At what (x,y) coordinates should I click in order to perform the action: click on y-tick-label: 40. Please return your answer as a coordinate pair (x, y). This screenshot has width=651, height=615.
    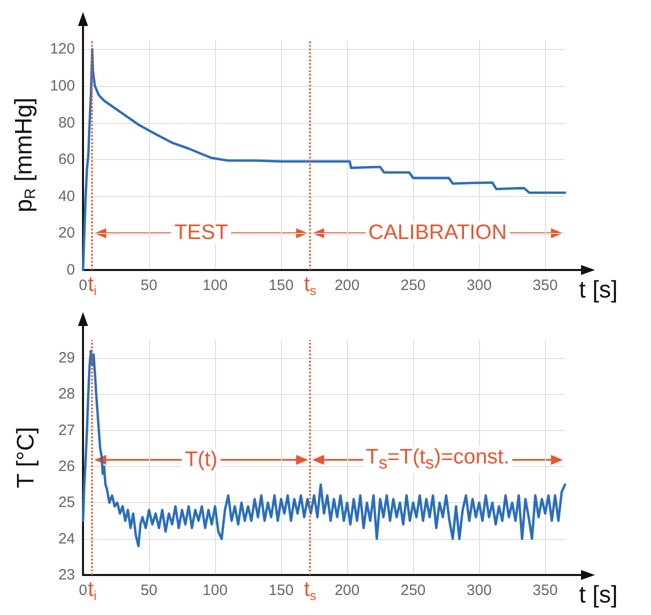
    Looking at the image, I should click on (66, 196).